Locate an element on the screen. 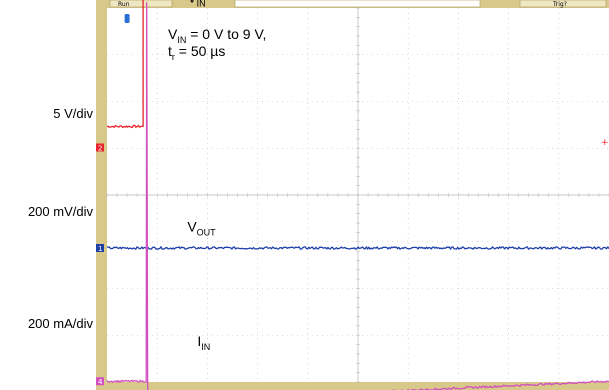 This screenshot has height=390, width=609. trigger-level-marker: + is located at coordinates (605, 143).